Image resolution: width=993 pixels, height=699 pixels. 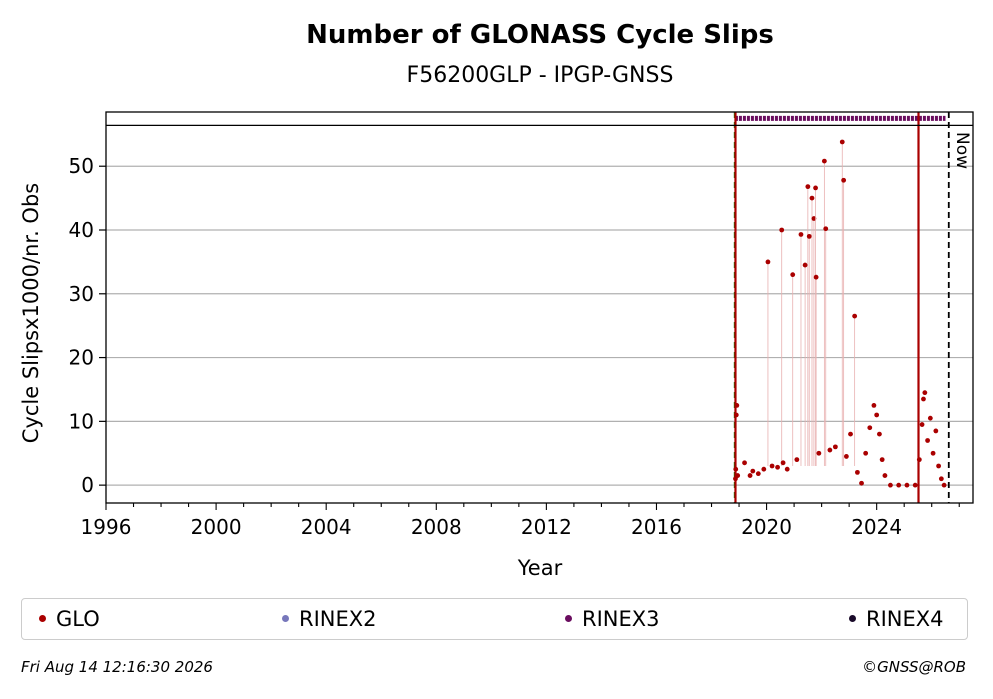 What do you see at coordinates (81, 358) in the screenshot?
I see `y-tick-label: 20` at bounding box center [81, 358].